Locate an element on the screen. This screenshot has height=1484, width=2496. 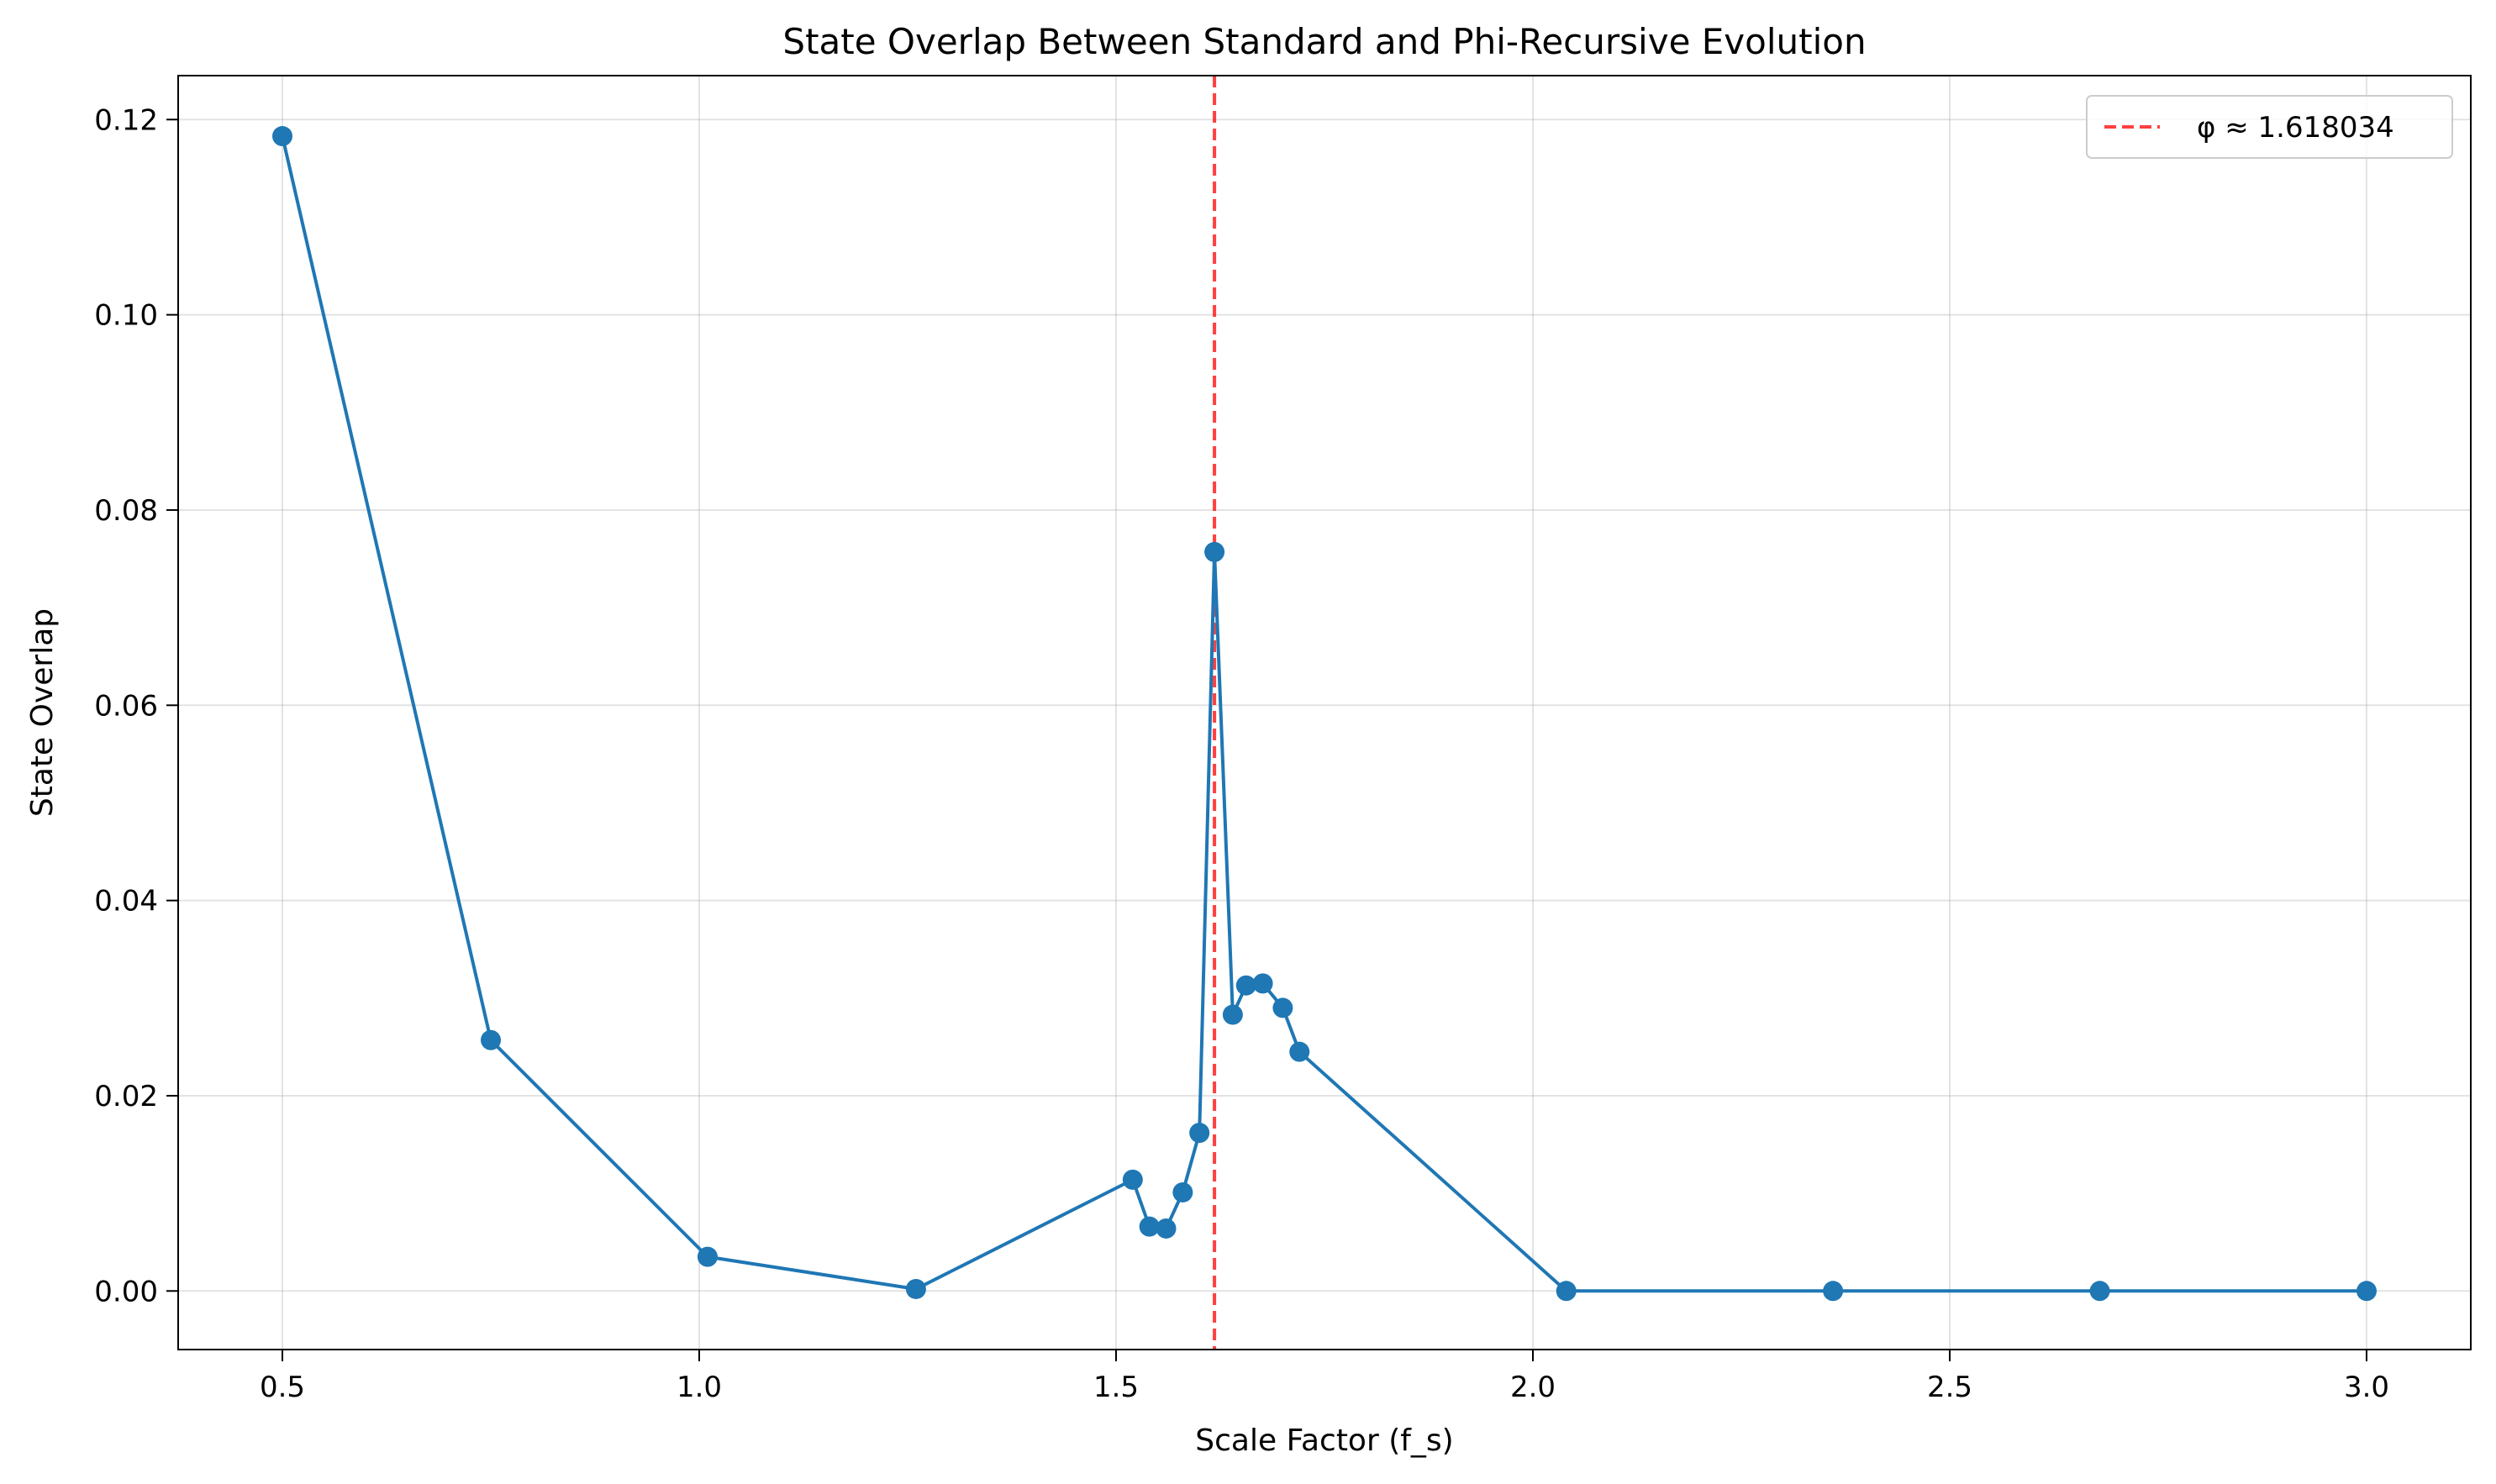
x-tick-label: 2.5 is located at coordinates (1950, 1387).